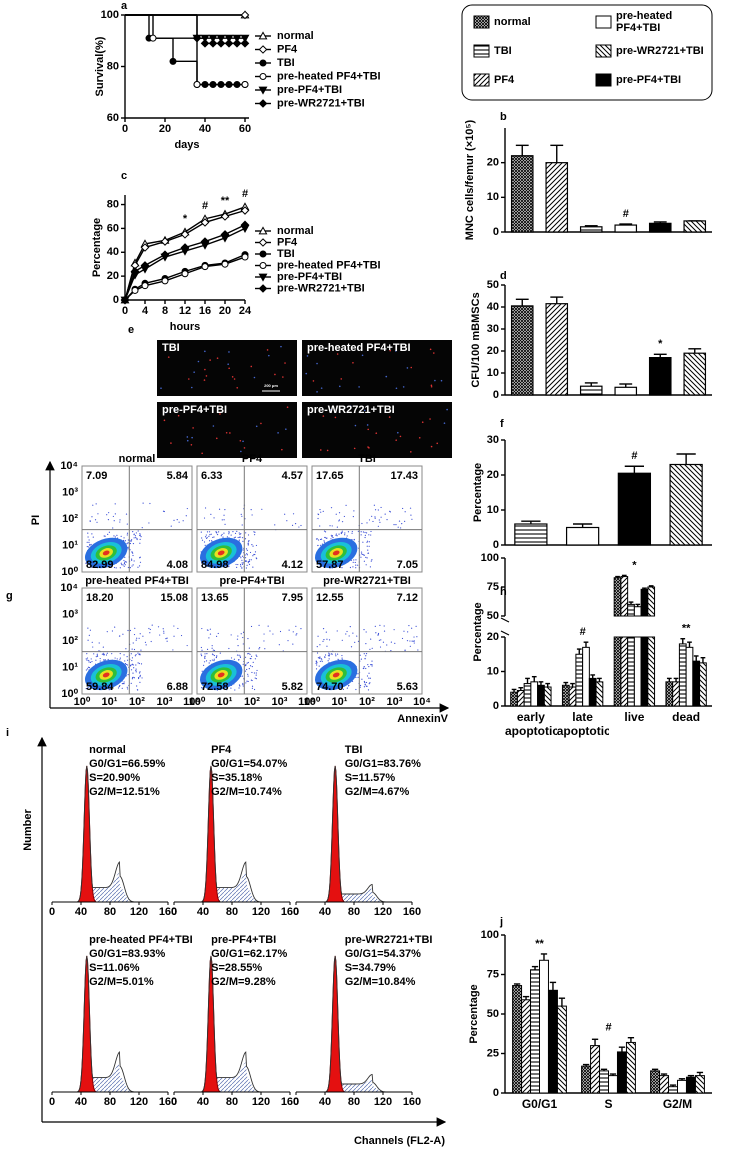 Image resolution: width=749 pixels, height=1157 pixels. I want to click on s-phase, so click(108, 1077).